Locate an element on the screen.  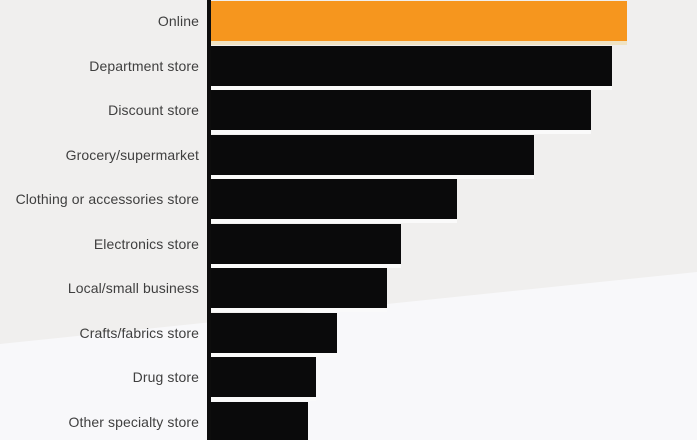
category-label: Drug store is located at coordinates (165, 377).